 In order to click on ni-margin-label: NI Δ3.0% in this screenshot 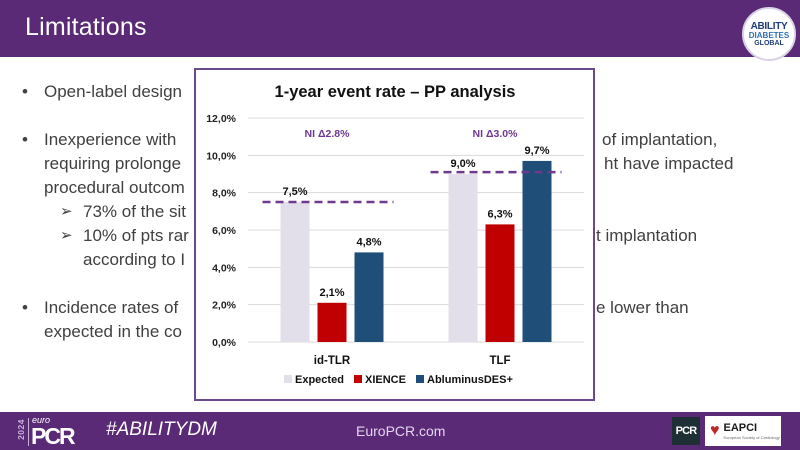, I will do `click(496, 134)`.